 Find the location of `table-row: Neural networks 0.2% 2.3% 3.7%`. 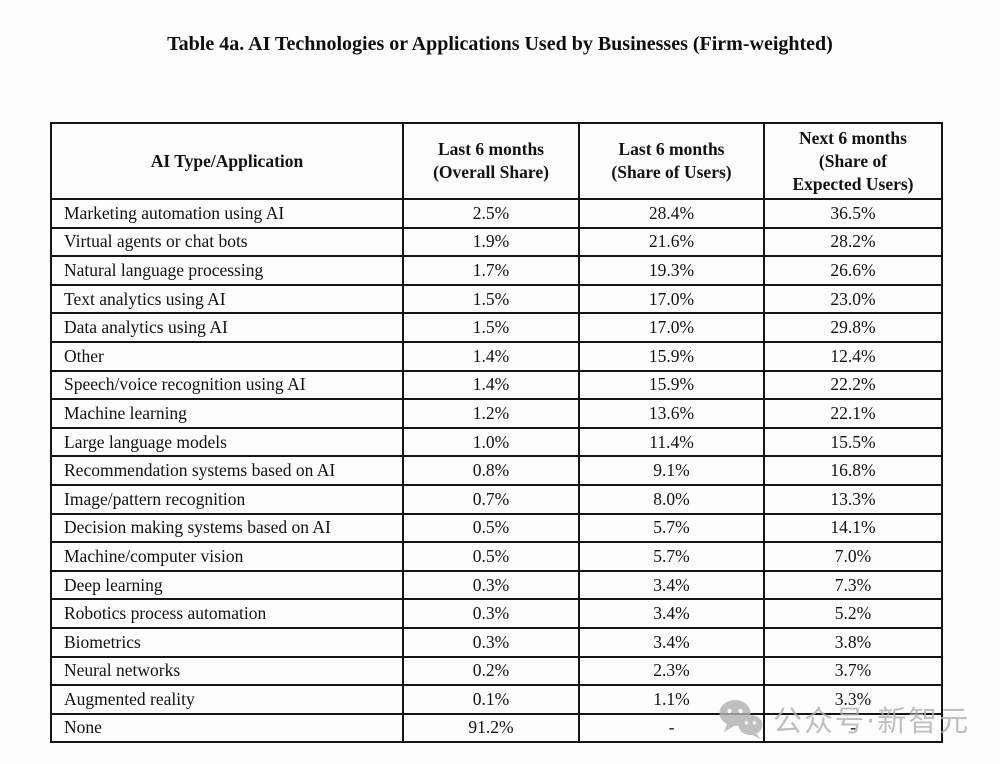

table-row: Neural networks 0.2% 2.3% 3.7% is located at coordinates (496, 671).